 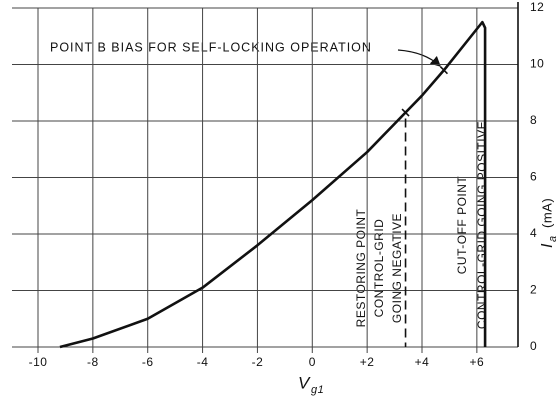 I want to click on x-tick-label: -10, so click(x=38, y=362).